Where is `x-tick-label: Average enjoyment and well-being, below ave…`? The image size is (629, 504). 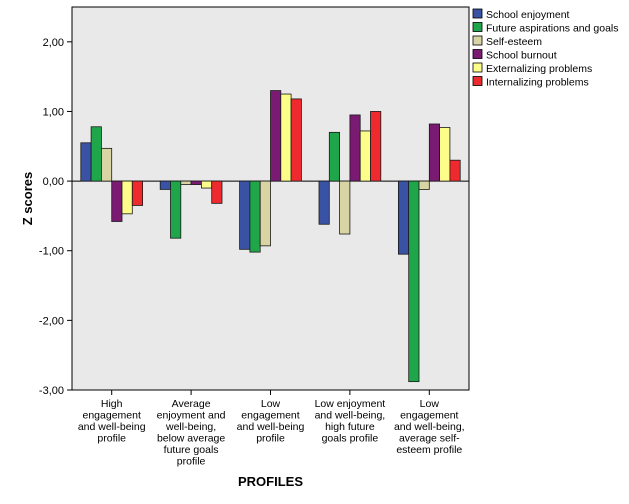
x-tick-label: Average enjoyment and well-being, below ave… is located at coordinates (191, 433).